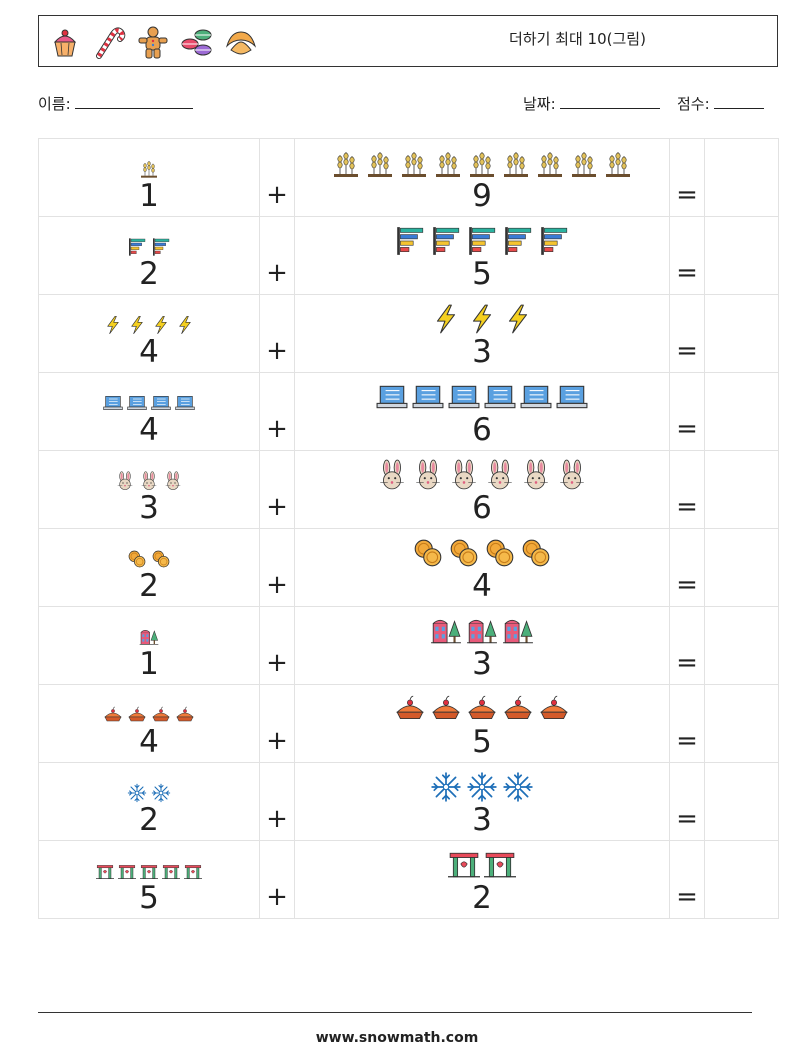  What do you see at coordinates (149, 586) in the screenshot?
I see `addend-a: 2` at bounding box center [149, 586].